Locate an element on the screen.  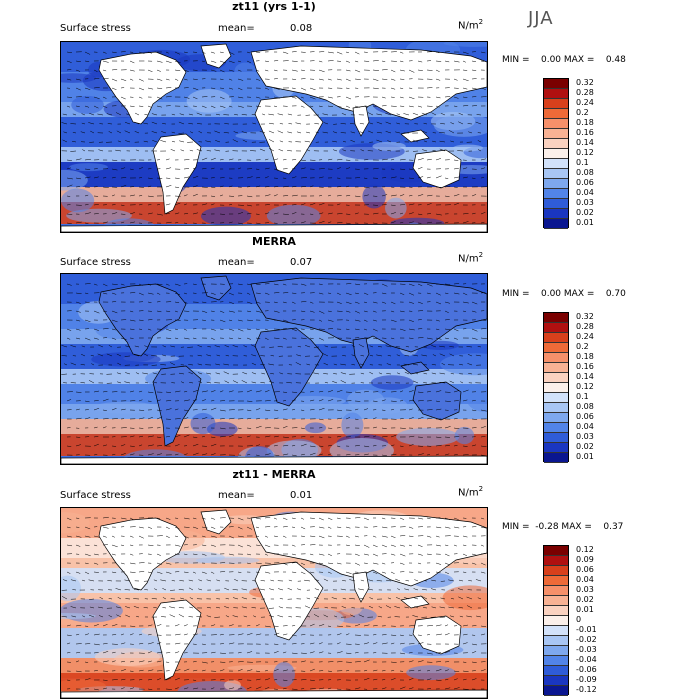
colorbar-model is located at coordinates (556, 153).